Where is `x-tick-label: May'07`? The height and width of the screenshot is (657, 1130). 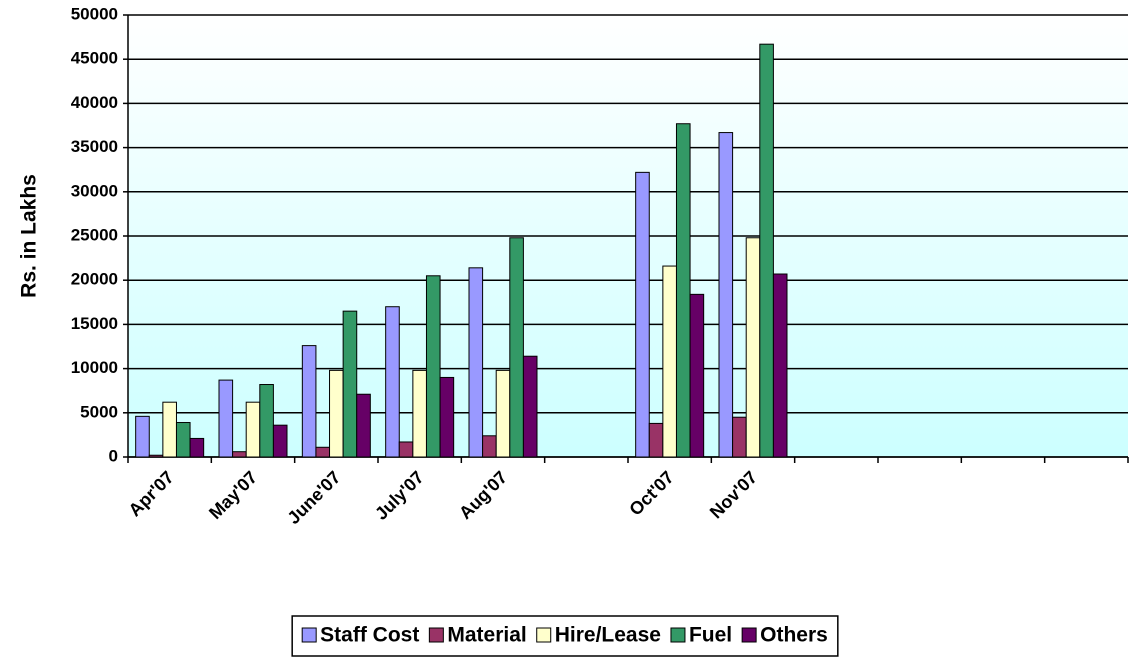
x-tick-label: May'07 is located at coordinates (233, 495).